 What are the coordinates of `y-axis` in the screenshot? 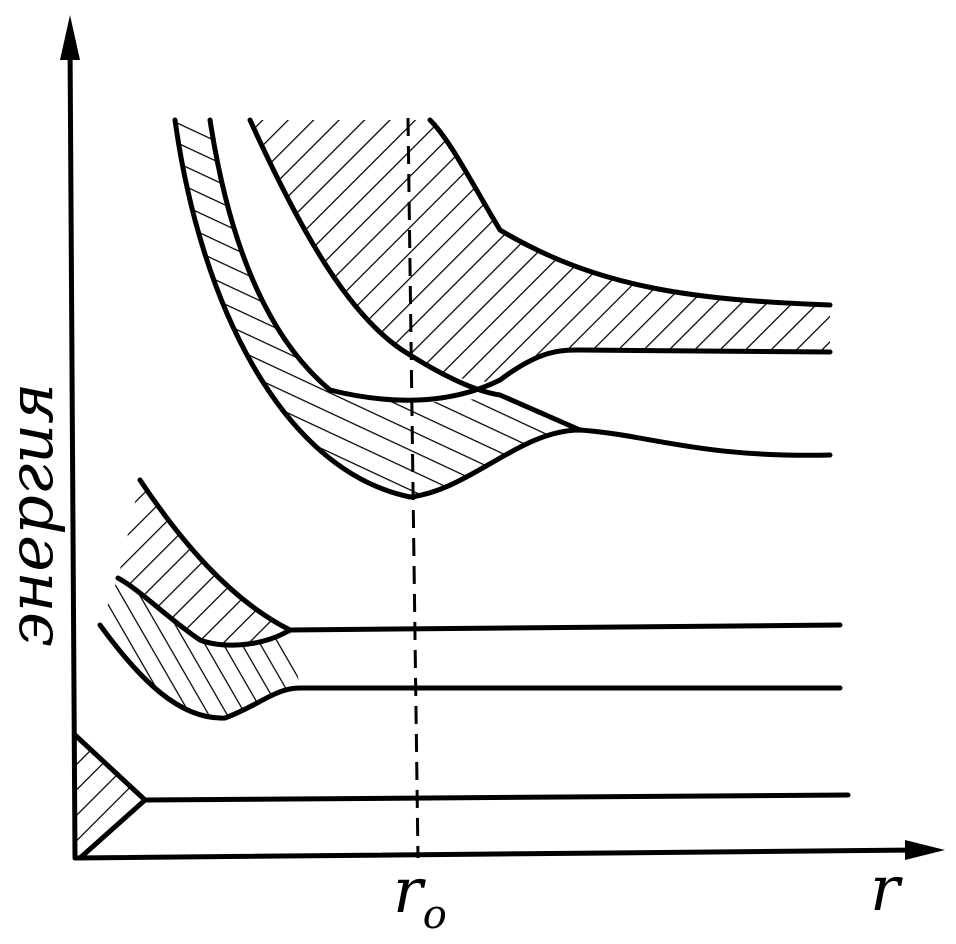 It's located at (72, 449).